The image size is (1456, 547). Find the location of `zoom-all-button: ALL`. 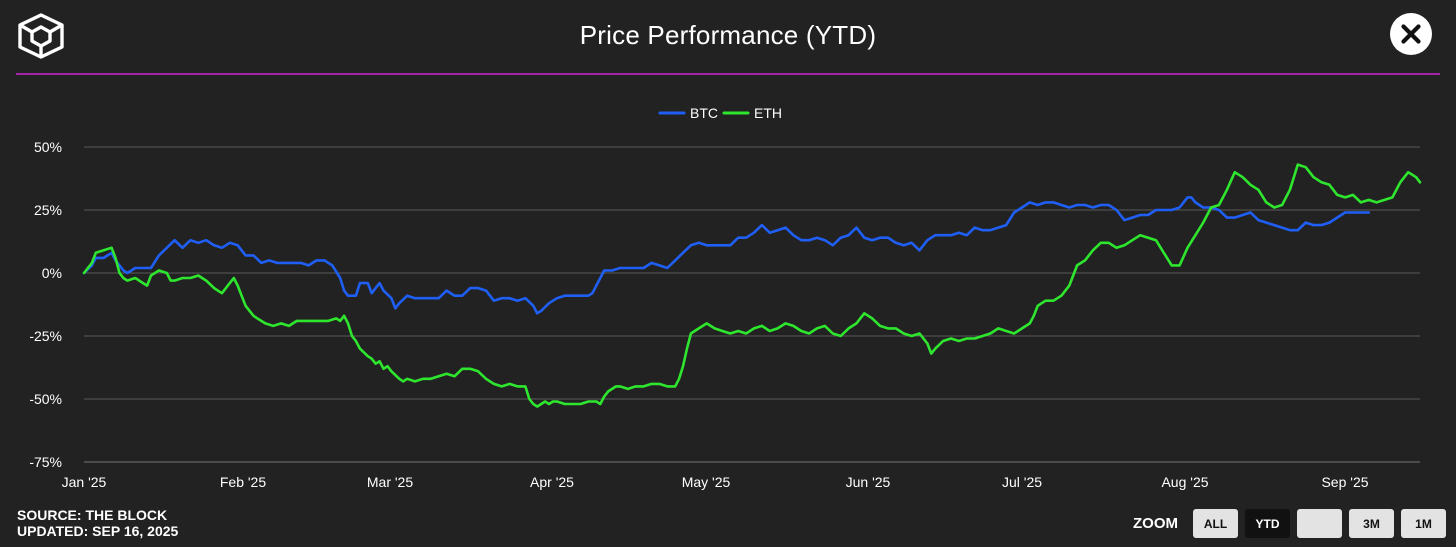

zoom-all-button: ALL is located at coordinates (1215, 523).